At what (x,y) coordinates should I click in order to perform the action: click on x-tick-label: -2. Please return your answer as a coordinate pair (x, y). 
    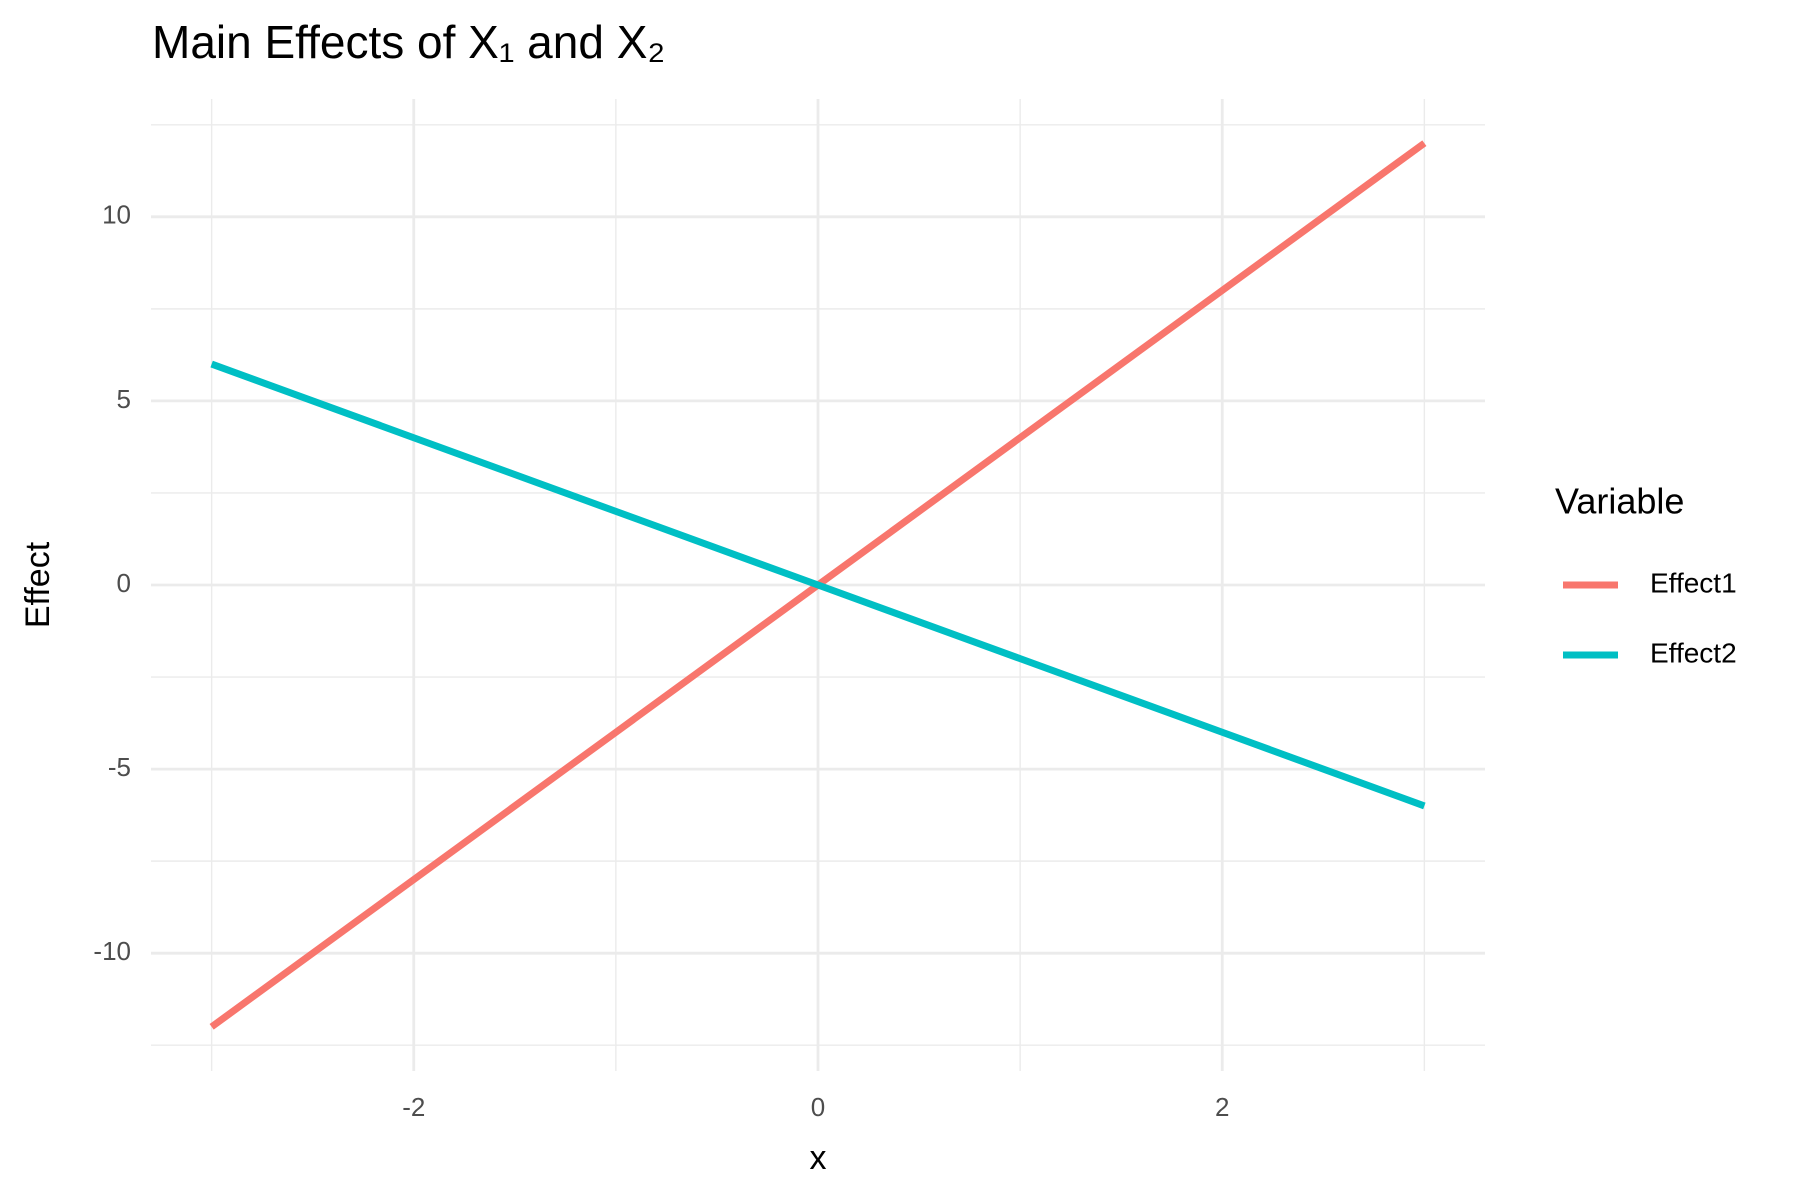
    Looking at the image, I should click on (413, 1107).